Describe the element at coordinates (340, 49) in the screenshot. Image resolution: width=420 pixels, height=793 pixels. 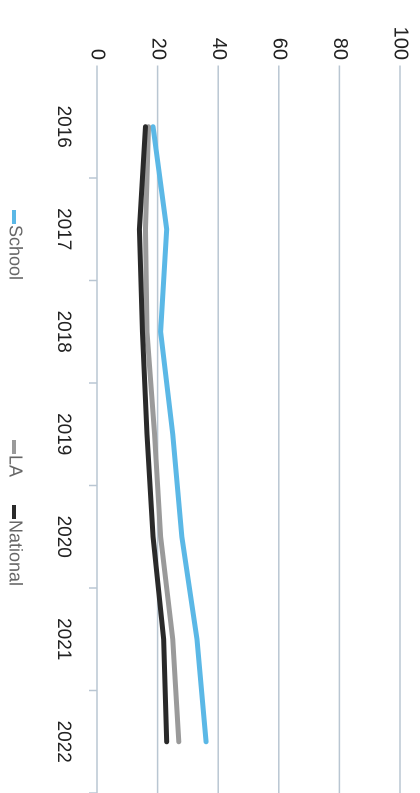
I see `y-tick-label: 80` at that location.